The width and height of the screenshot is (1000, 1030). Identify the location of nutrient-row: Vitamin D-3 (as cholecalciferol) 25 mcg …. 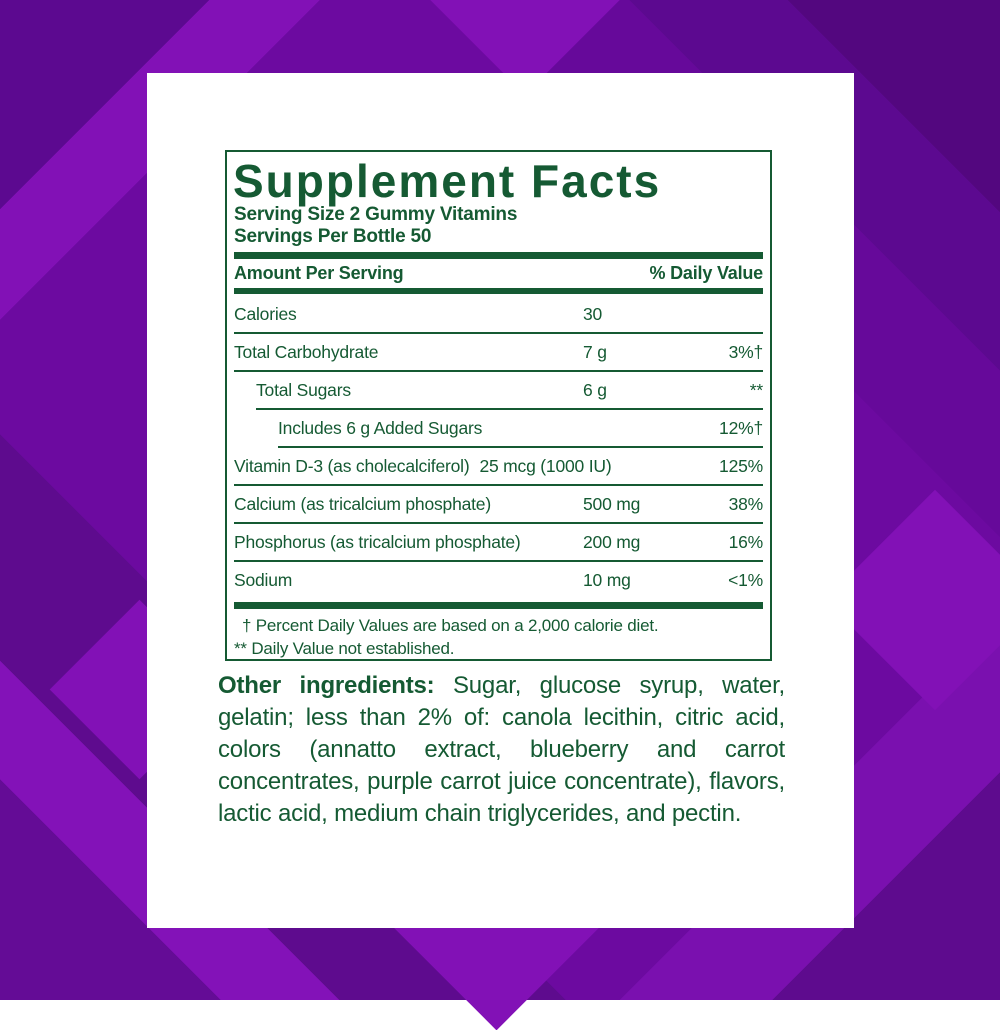
(498, 466).